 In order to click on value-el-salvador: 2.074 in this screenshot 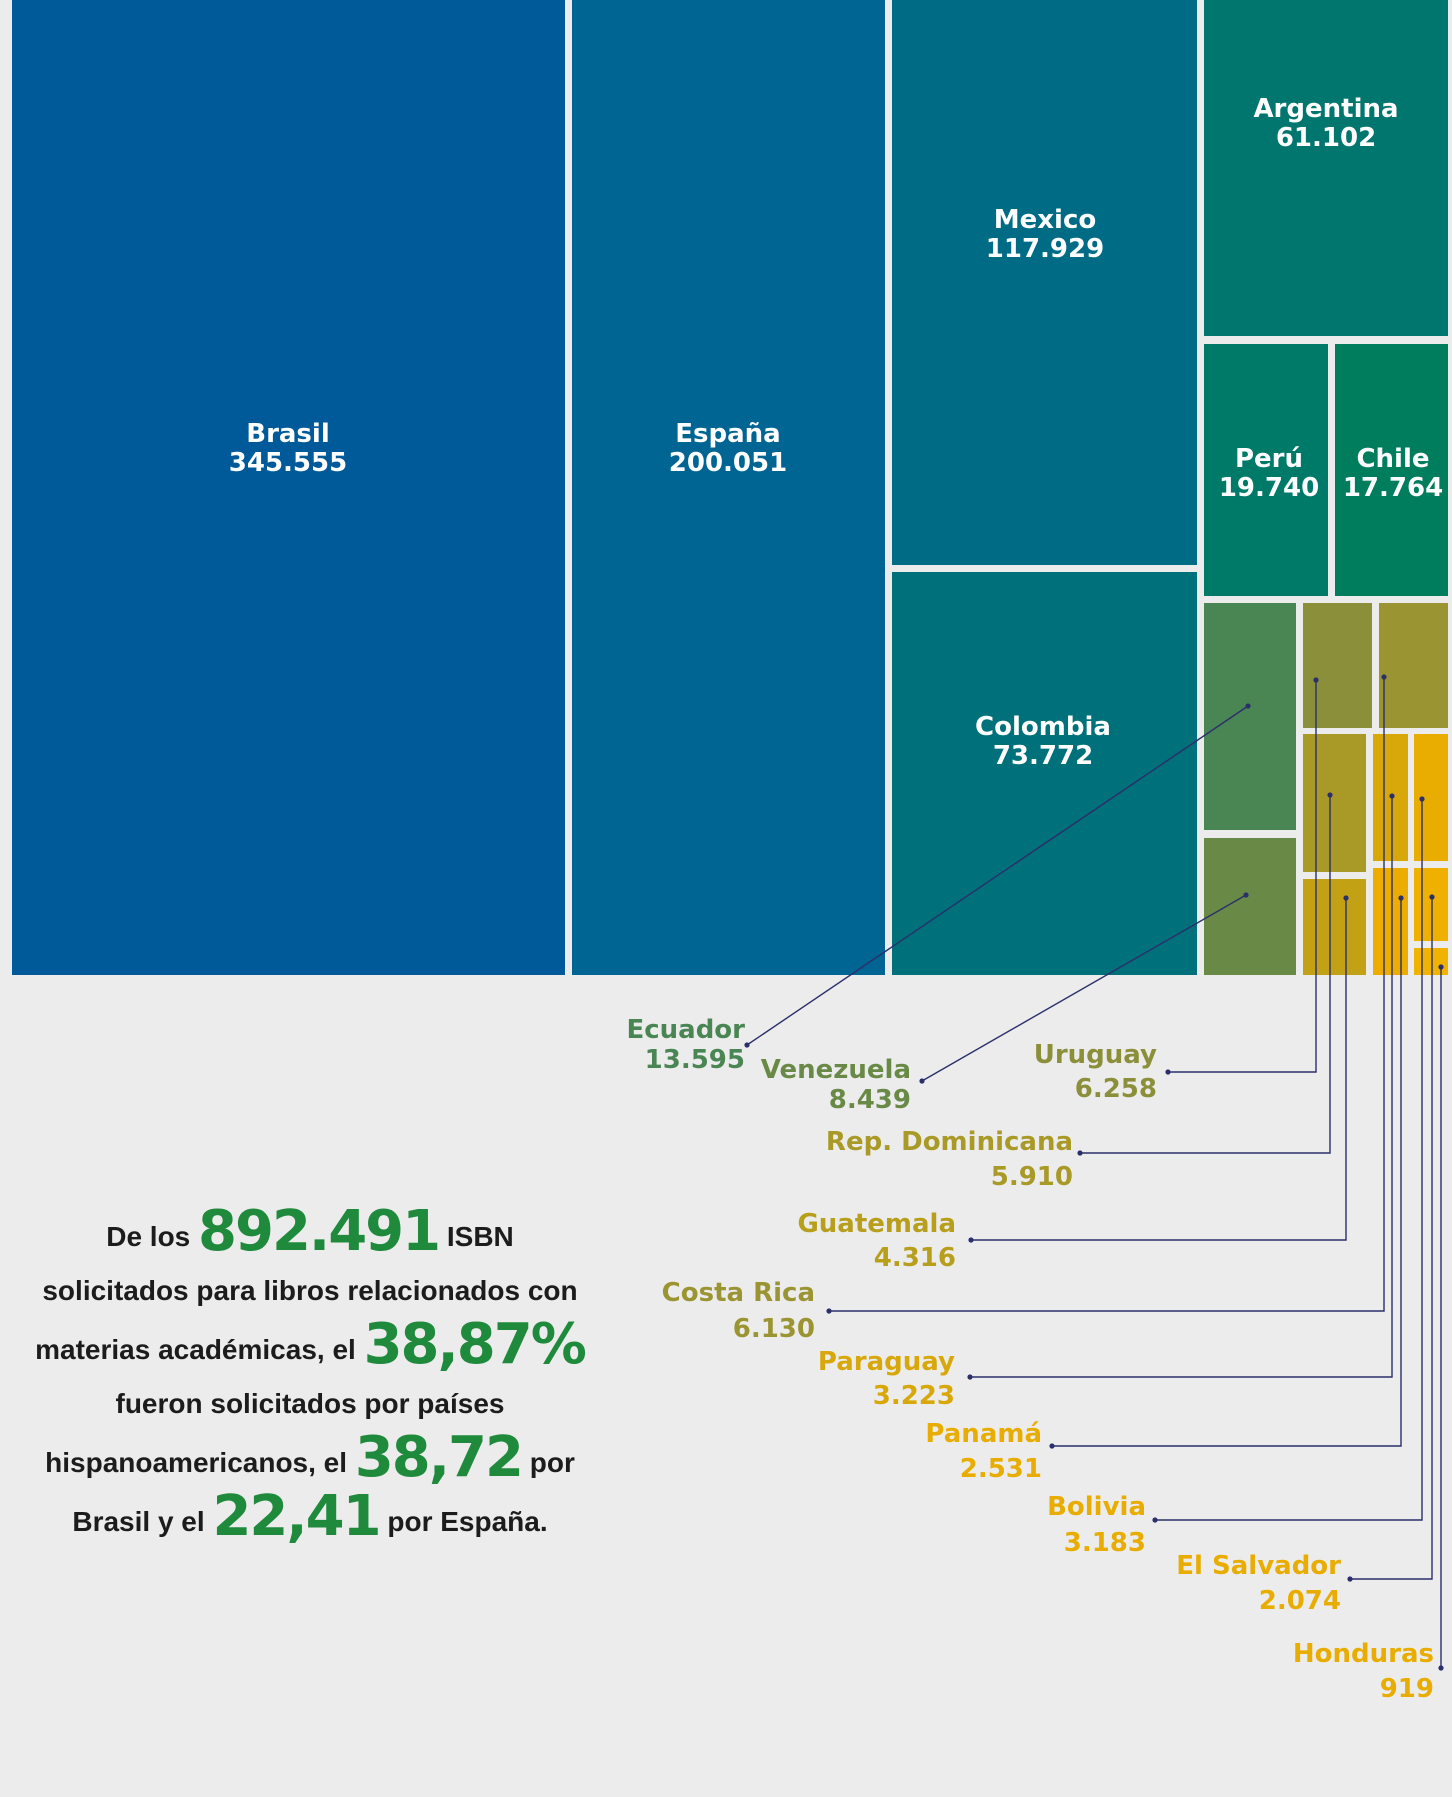, I will do `click(1300, 1601)`.